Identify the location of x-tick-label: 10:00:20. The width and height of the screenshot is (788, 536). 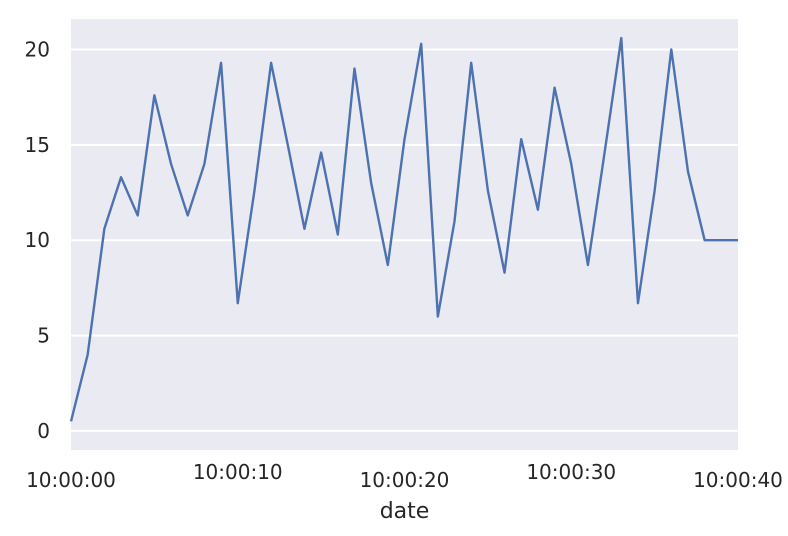
(405, 480).